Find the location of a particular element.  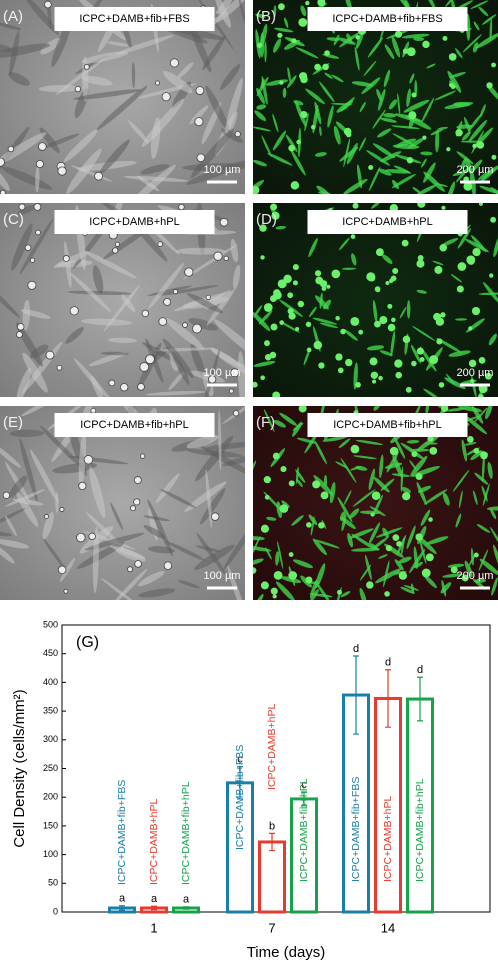

caption-box is located at coordinates (134, 19).